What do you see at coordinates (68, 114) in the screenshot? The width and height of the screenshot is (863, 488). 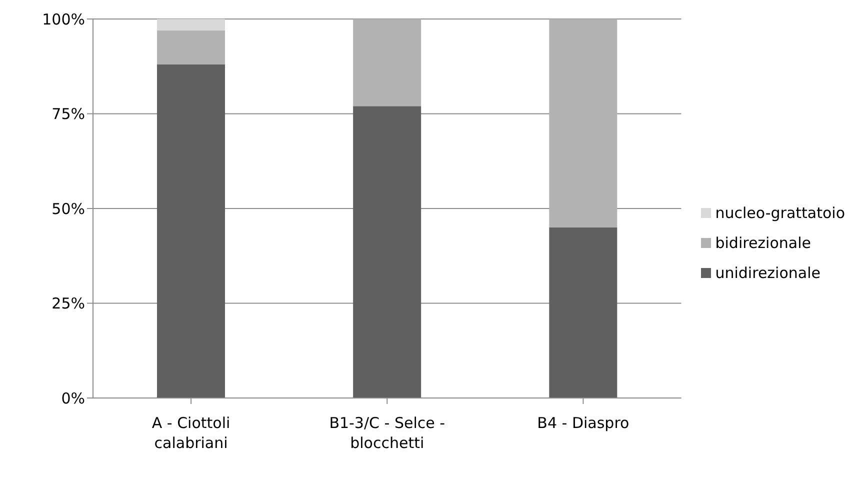 I see `y-tick-label: 75%` at bounding box center [68, 114].